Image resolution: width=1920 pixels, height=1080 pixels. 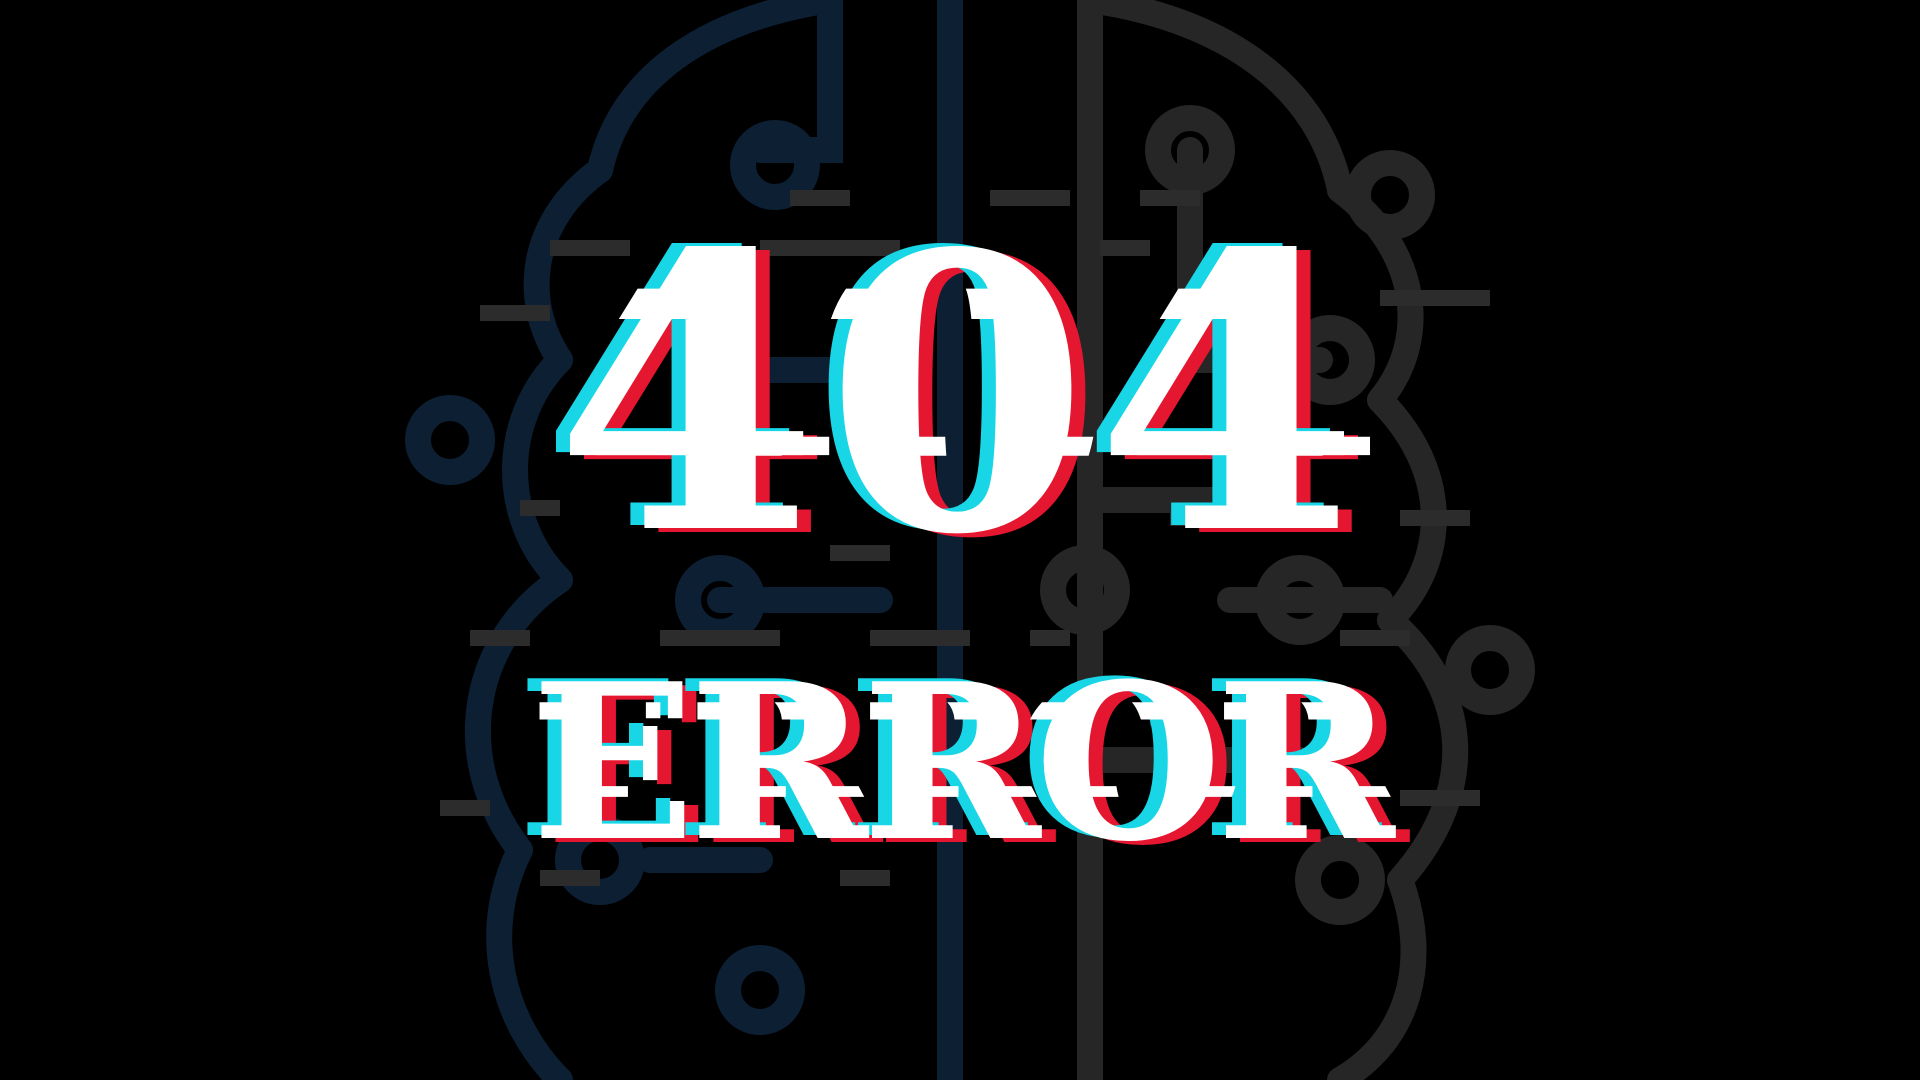 What do you see at coordinates (976, 766) in the screenshot?
I see `error-word-red-layer: ERROR` at bounding box center [976, 766].